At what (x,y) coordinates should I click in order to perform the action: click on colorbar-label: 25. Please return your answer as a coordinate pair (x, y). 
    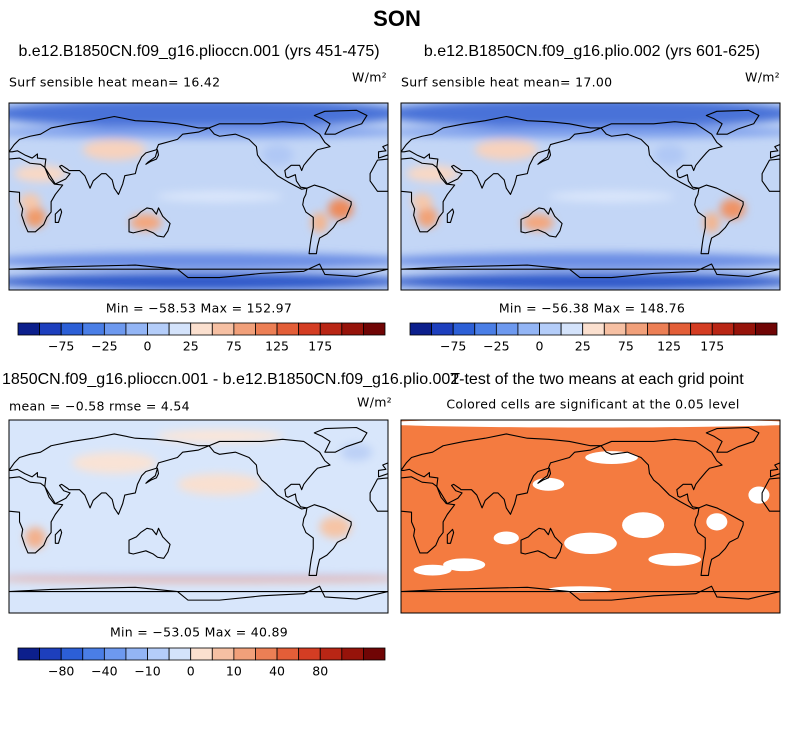
    Looking at the image, I should click on (583, 346).